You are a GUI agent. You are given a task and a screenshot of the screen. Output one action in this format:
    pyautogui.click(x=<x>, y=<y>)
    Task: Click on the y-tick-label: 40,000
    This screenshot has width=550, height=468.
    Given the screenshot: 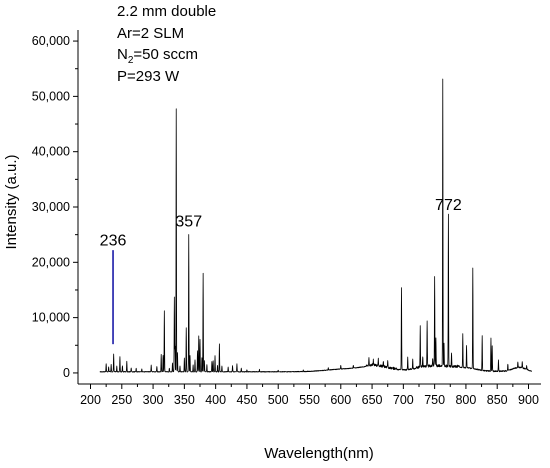 What is the action you would take?
    pyautogui.click(x=51, y=152)
    